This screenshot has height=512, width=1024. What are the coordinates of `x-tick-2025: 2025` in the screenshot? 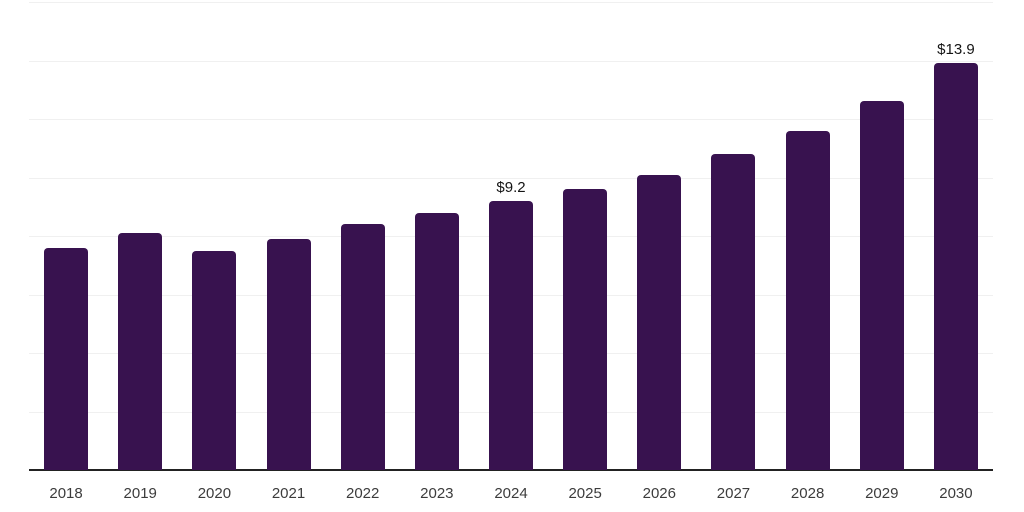 It's located at (585, 493).